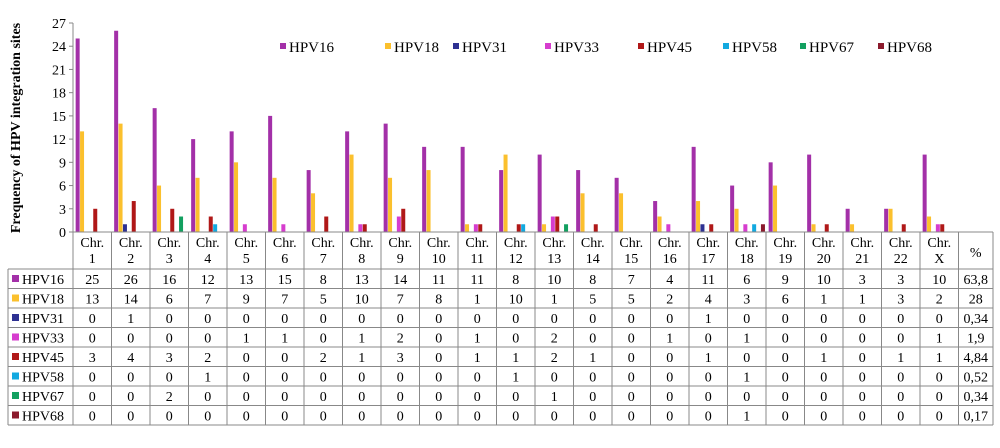 The width and height of the screenshot is (1000, 448). Describe the element at coordinates (43, 319) in the screenshot. I see `row-label: HPV31` at that location.